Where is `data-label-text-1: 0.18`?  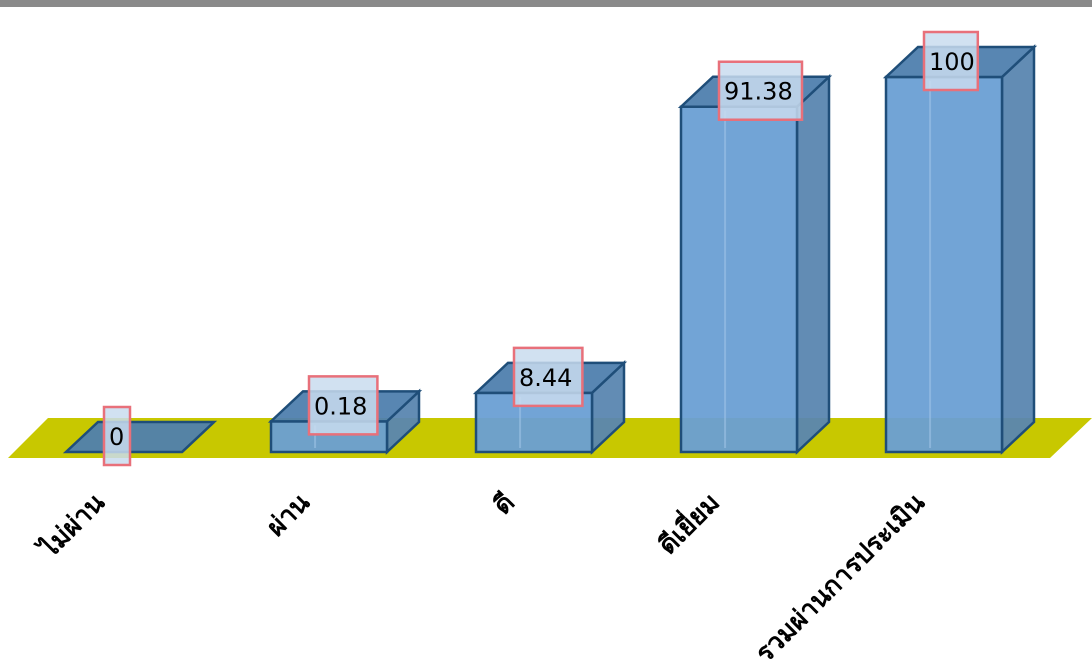
data-label-text-1: 0.18 is located at coordinates (340, 406).